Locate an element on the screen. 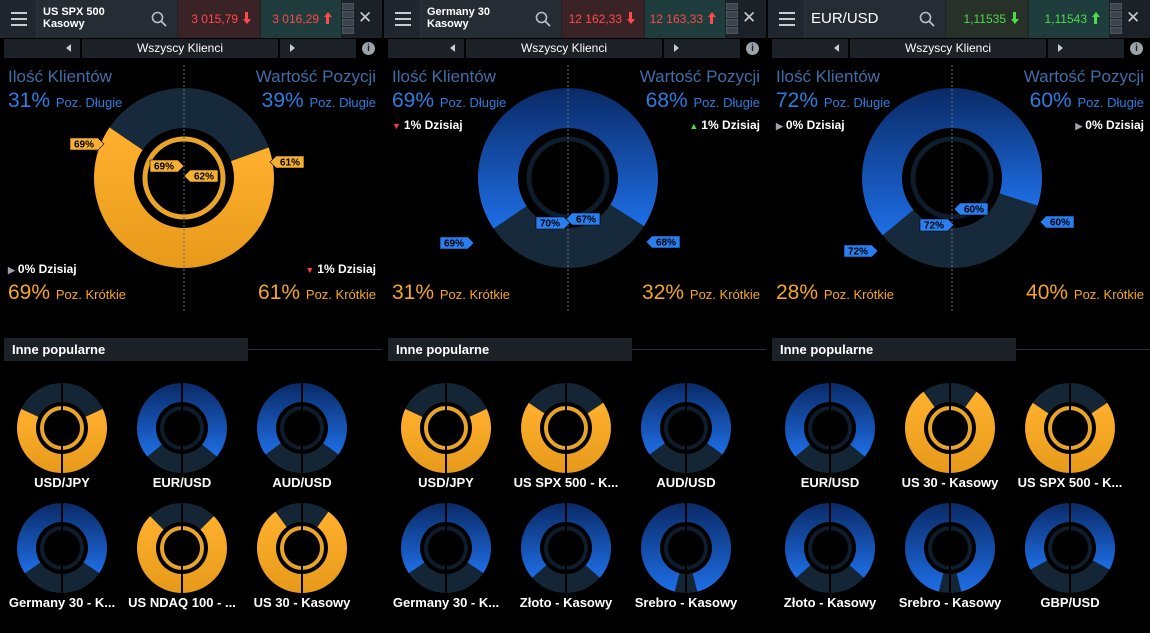 The image size is (1150, 633). clients-outer-ring is located at coordinates (139, 178).